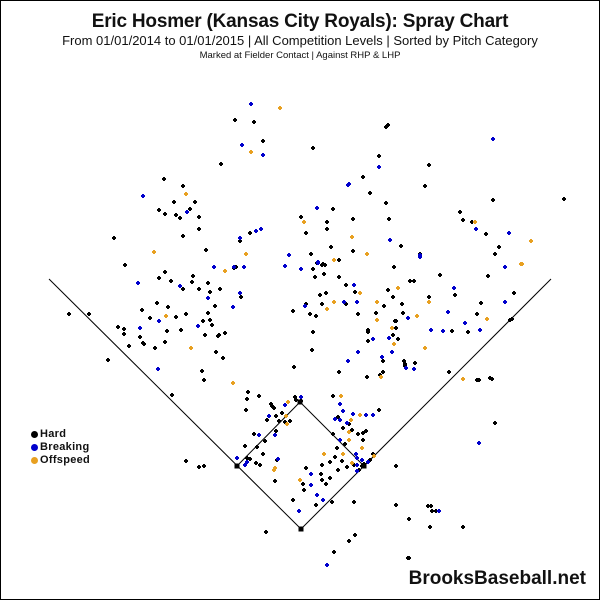 The height and width of the screenshot is (600, 600). I want to click on legend-label-hard: Hard, so click(53, 434).